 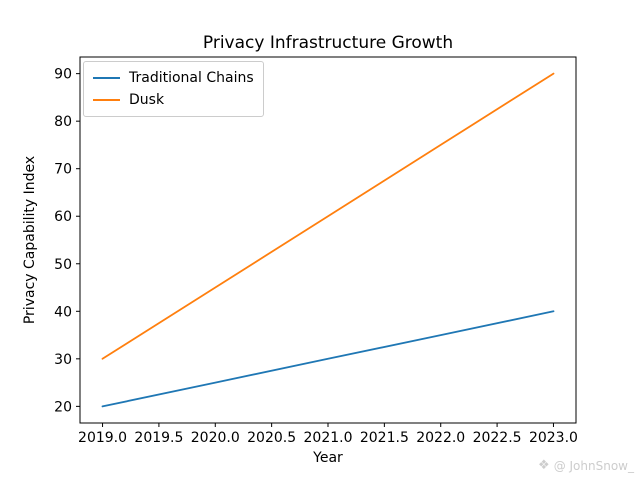 I want to click on legend: Traditional Chains Dusk, so click(x=173, y=89).